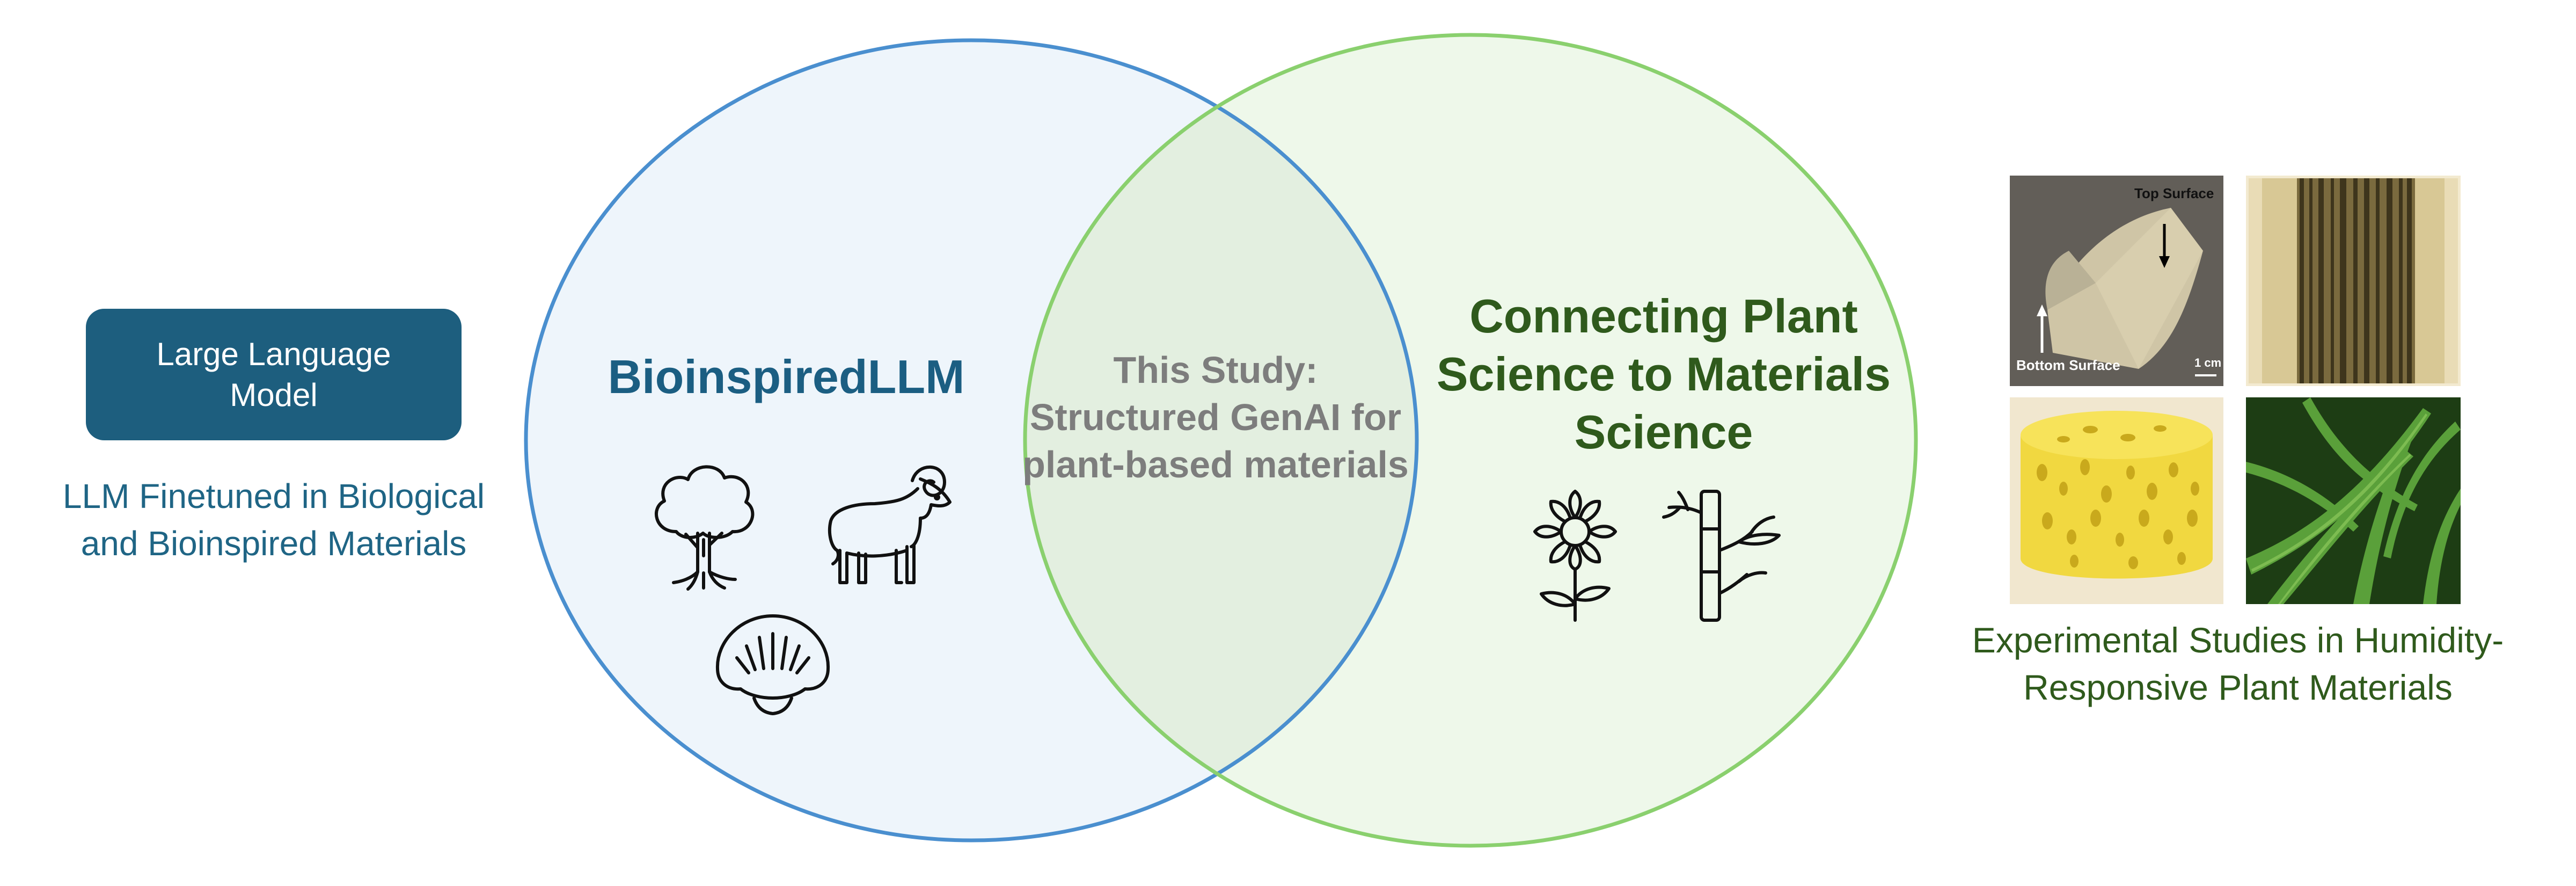  I want to click on llm-box-label: Large Language Model, so click(273, 375).